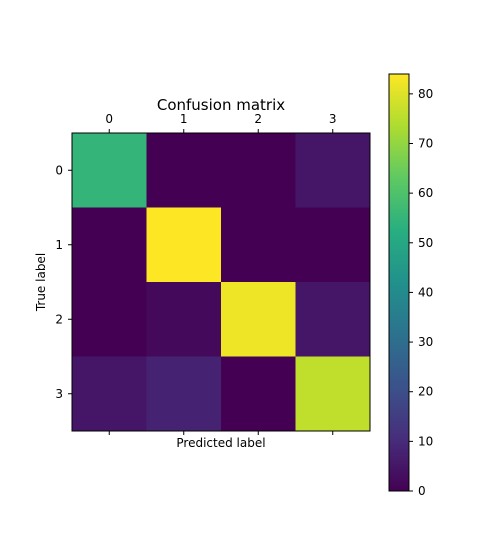 The height and width of the screenshot is (544, 480). I want to click on y-tick-label: 1, so click(59, 245).